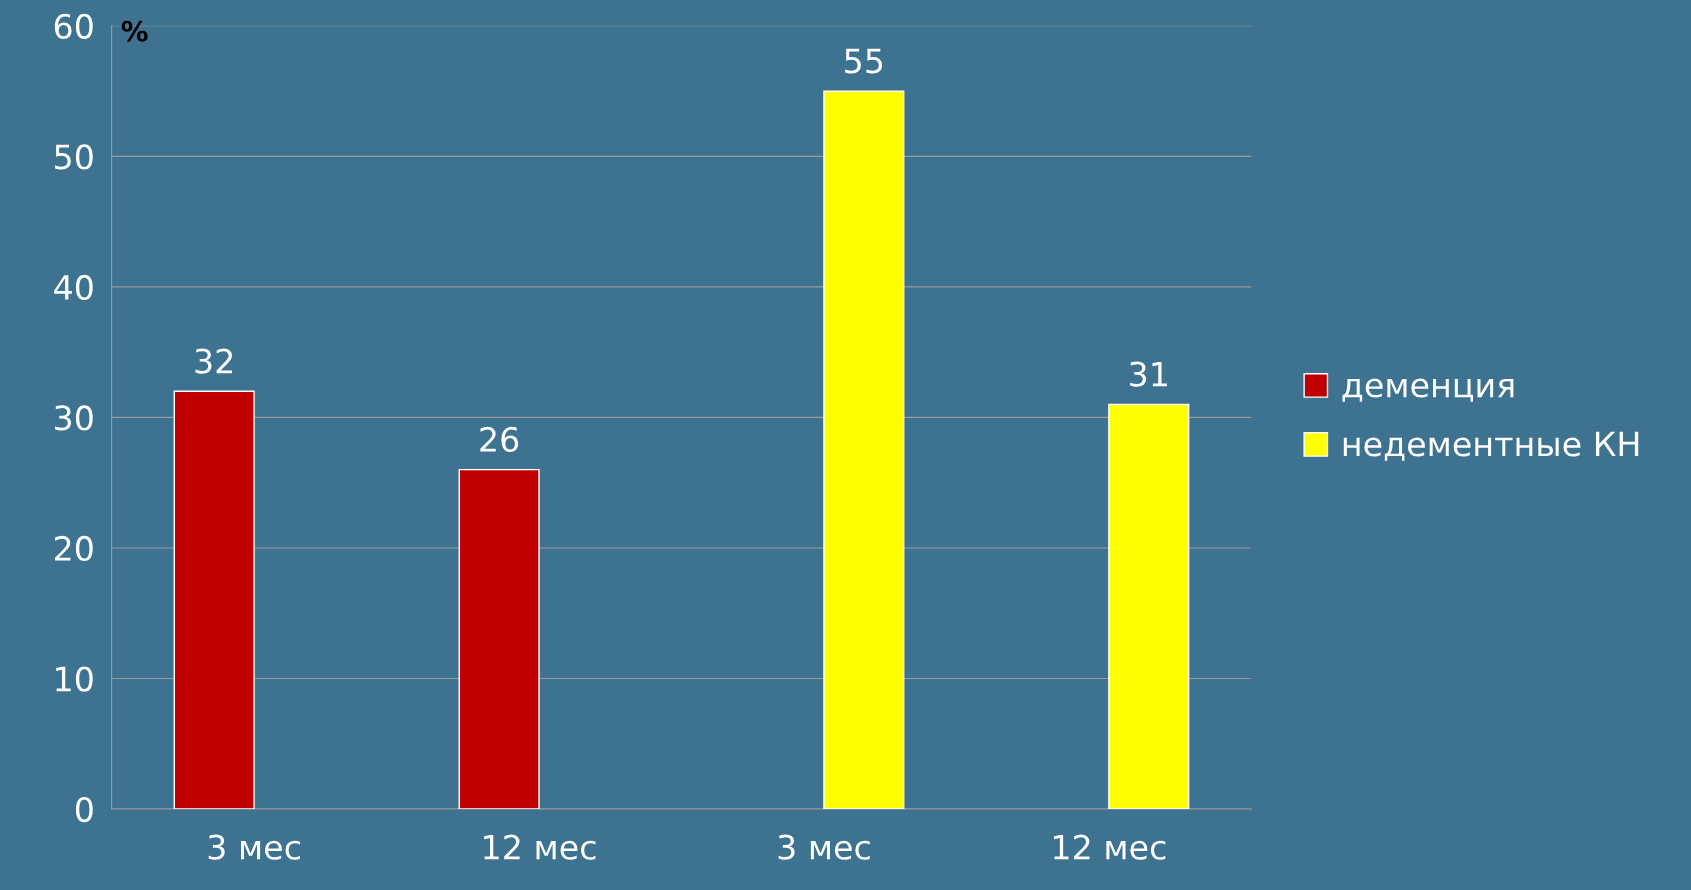 The width and height of the screenshot is (1691, 890). What do you see at coordinates (1148, 374) in the screenshot?
I see `data-label: 31` at bounding box center [1148, 374].